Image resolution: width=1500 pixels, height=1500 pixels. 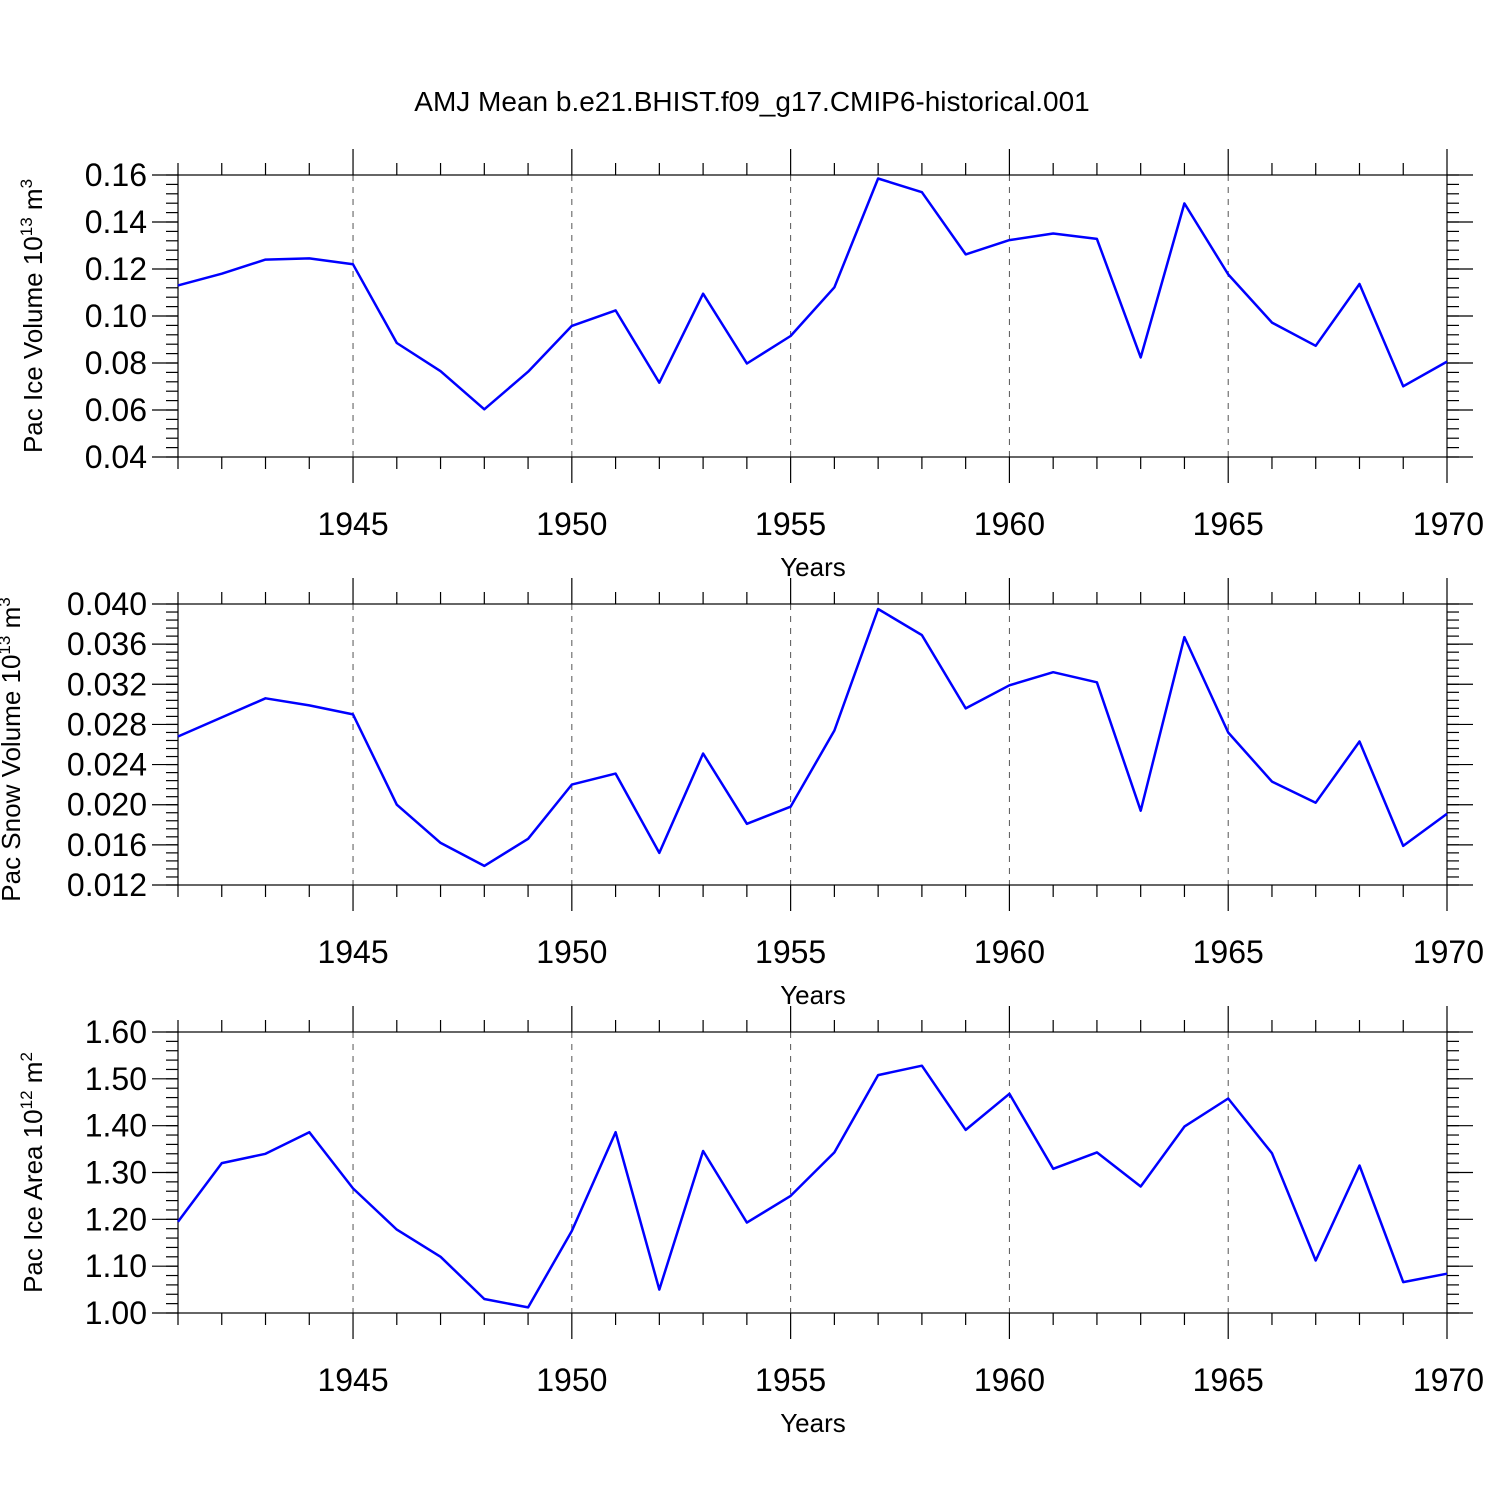 I want to click on panel-3-y-tick-label: 1.60, so click(x=116, y=1032).